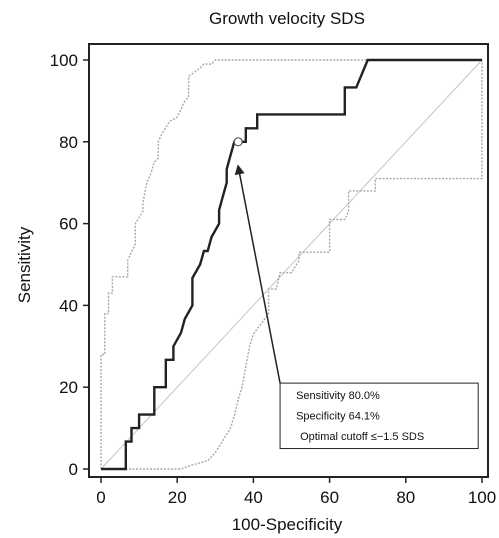 The width and height of the screenshot is (499, 538). I want to click on y-tick-label: 20, so click(68, 387).